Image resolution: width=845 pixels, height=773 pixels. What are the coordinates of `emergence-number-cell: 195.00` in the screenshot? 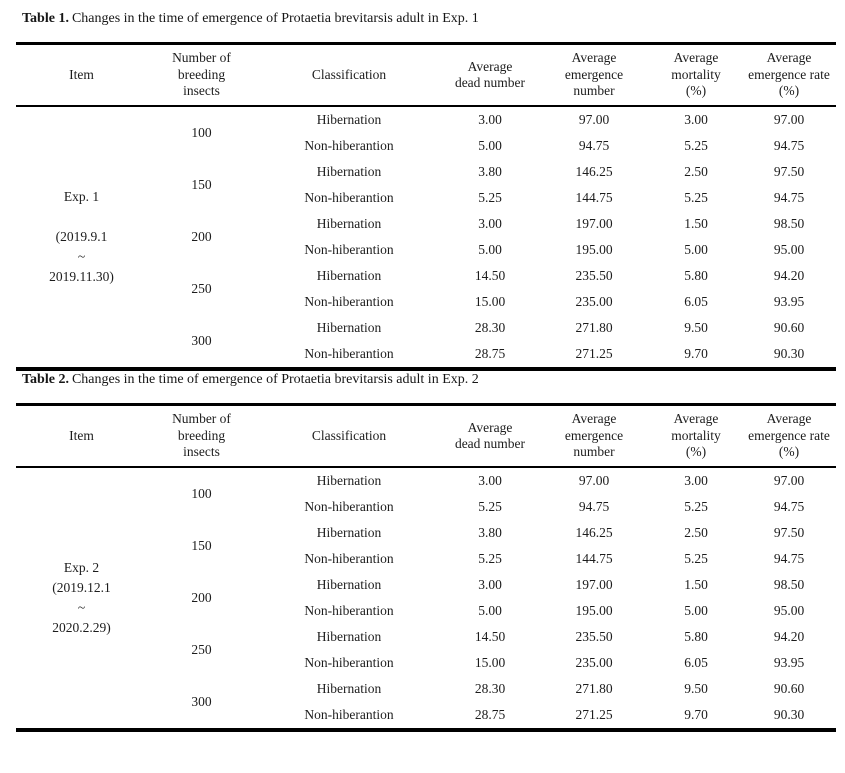 It's located at (594, 249).